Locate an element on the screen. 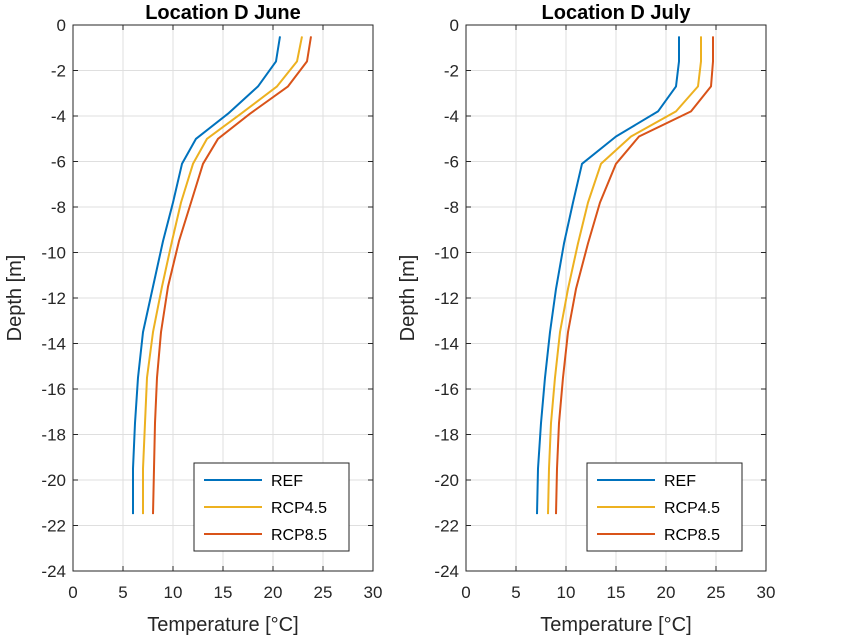 Image resolution: width=850 pixels, height=644 pixels. chart-title: Location D June is located at coordinates (223, 13).